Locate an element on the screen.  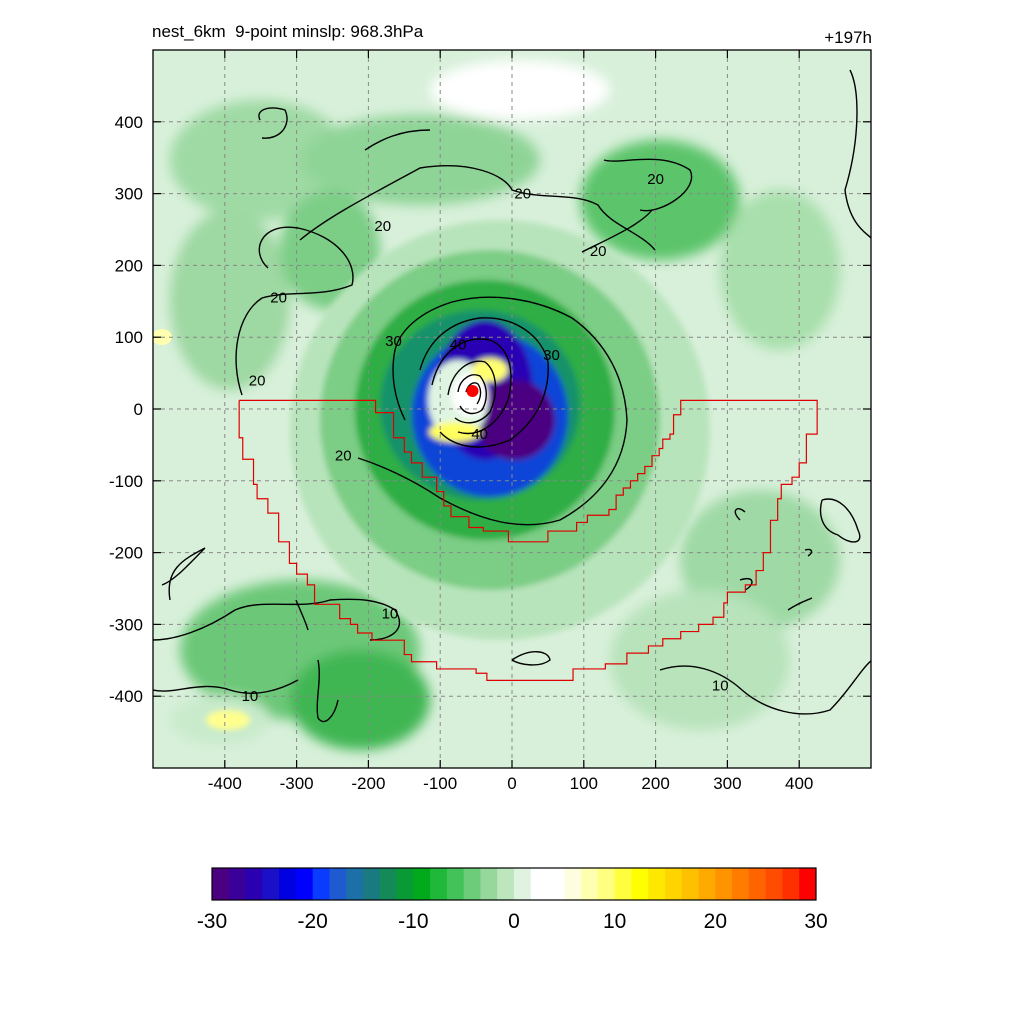
storm-center-marker is located at coordinates (472, 391).